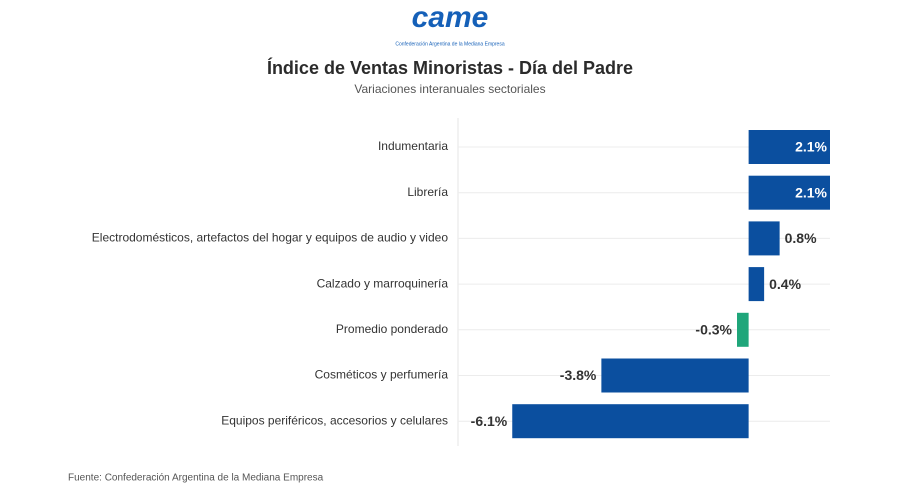 Image resolution: width=900 pixels, height=489 pixels. Describe the element at coordinates (382, 375) in the screenshot. I see `category-label: Cosméticos y perfumería` at that location.